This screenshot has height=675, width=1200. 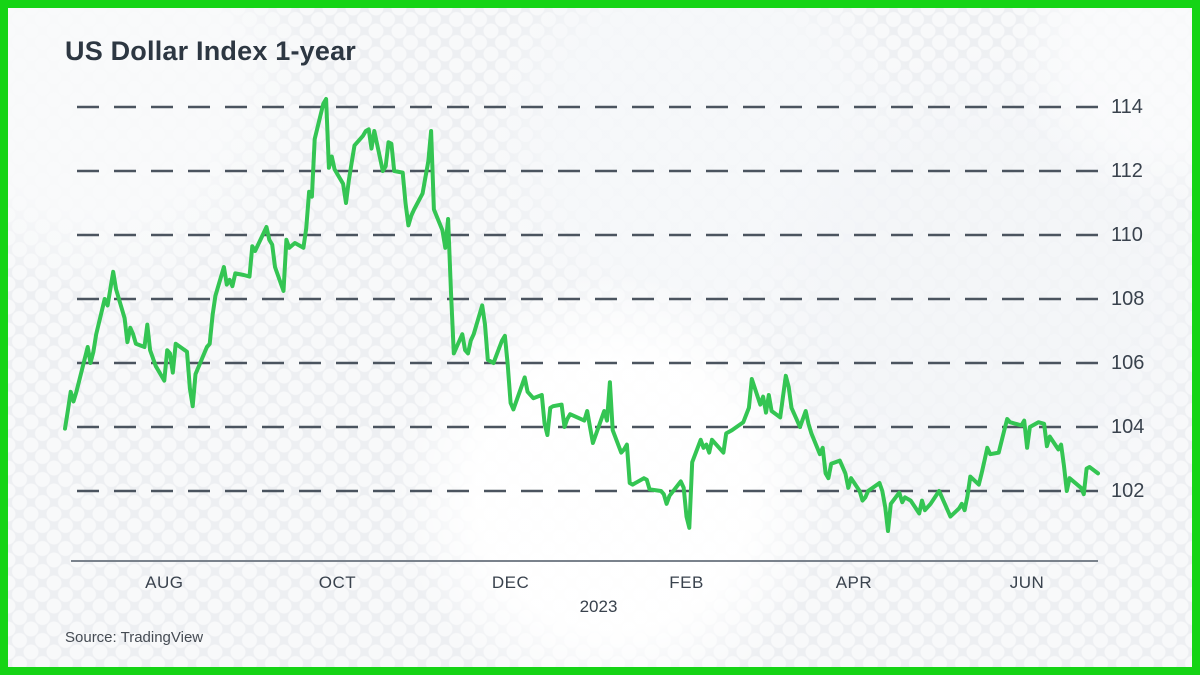 What do you see at coordinates (134, 637) in the screenshot?
I see `source-attribution: Source: TradingView` at bounding box center [134, 637].